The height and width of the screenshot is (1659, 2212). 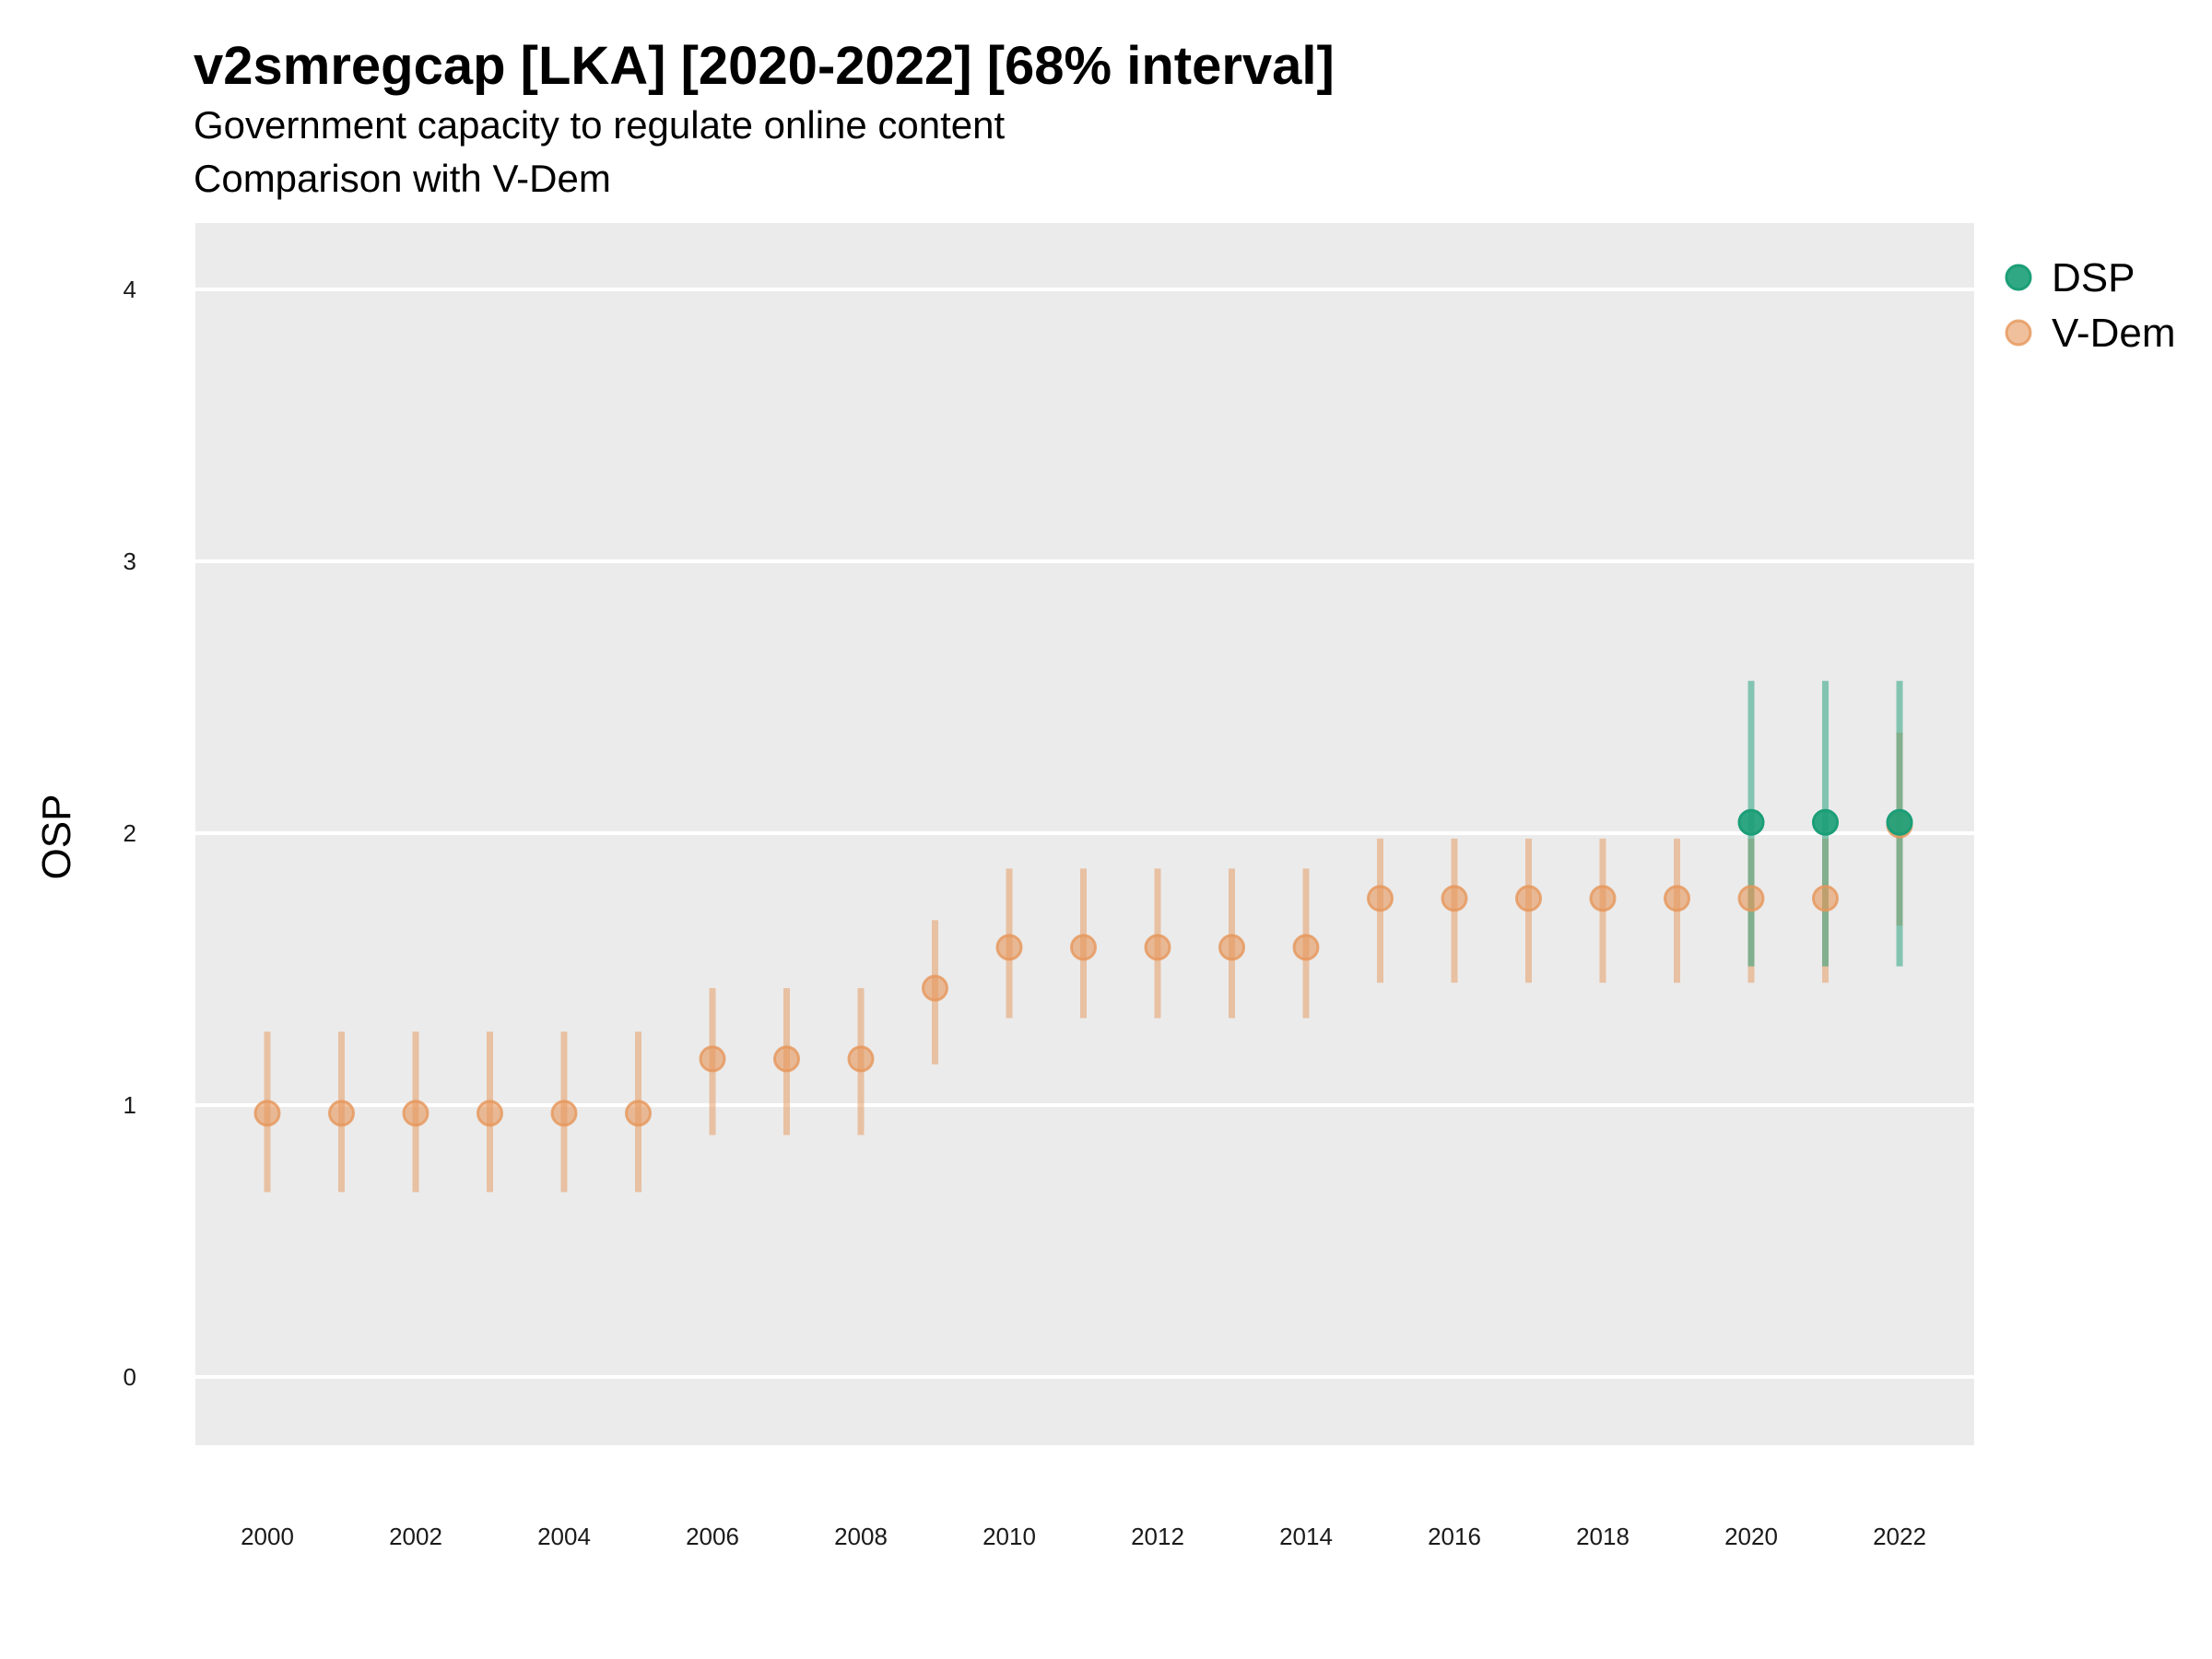 I want to click on v-dem-point-2004, so click(x=564, y=1113).